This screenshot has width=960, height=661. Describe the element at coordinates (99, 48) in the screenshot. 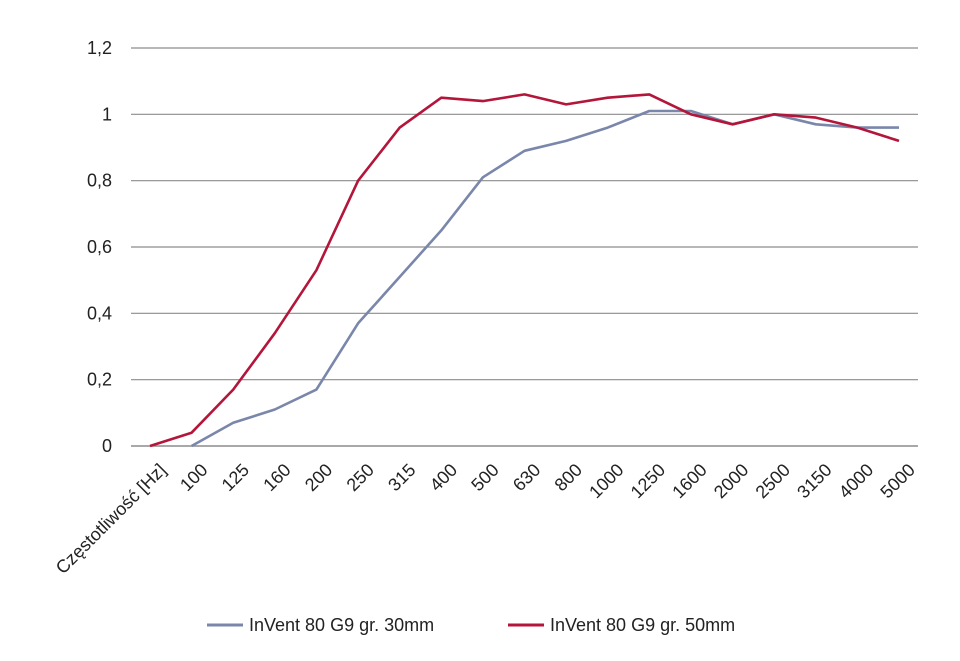

I see `y-tick-label: 1,2` at that location.